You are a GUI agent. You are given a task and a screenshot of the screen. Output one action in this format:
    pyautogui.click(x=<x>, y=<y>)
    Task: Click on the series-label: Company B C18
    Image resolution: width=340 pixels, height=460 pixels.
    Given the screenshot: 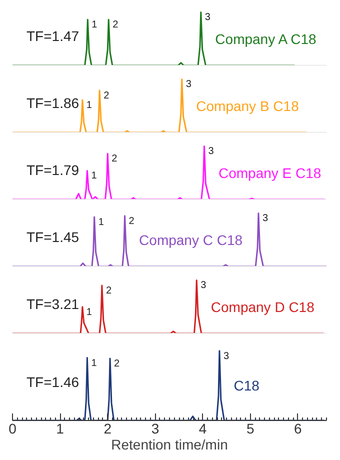 What is the action you would take?
    pyautogui.click(x=248, y=106)
    